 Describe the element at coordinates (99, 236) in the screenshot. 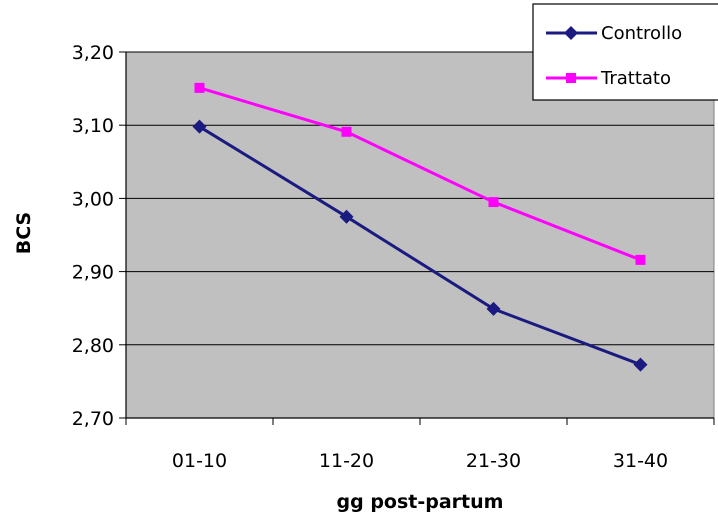

I see `y-axis-ticks: 2,70 2,80 2,90 3,00 3,10 3,20` at that location.